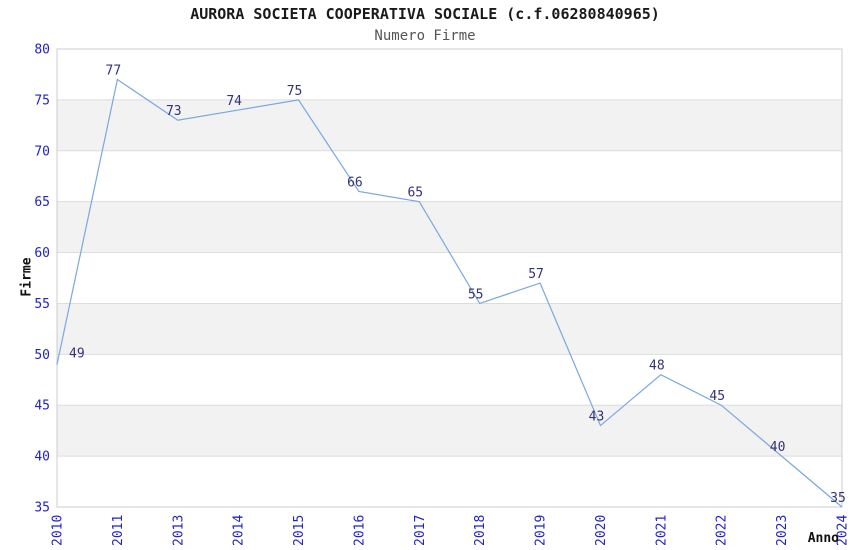 The width and height of the screenshot is (850, 550). I want to click on x-axis-title: Anno, so click(823, 538).